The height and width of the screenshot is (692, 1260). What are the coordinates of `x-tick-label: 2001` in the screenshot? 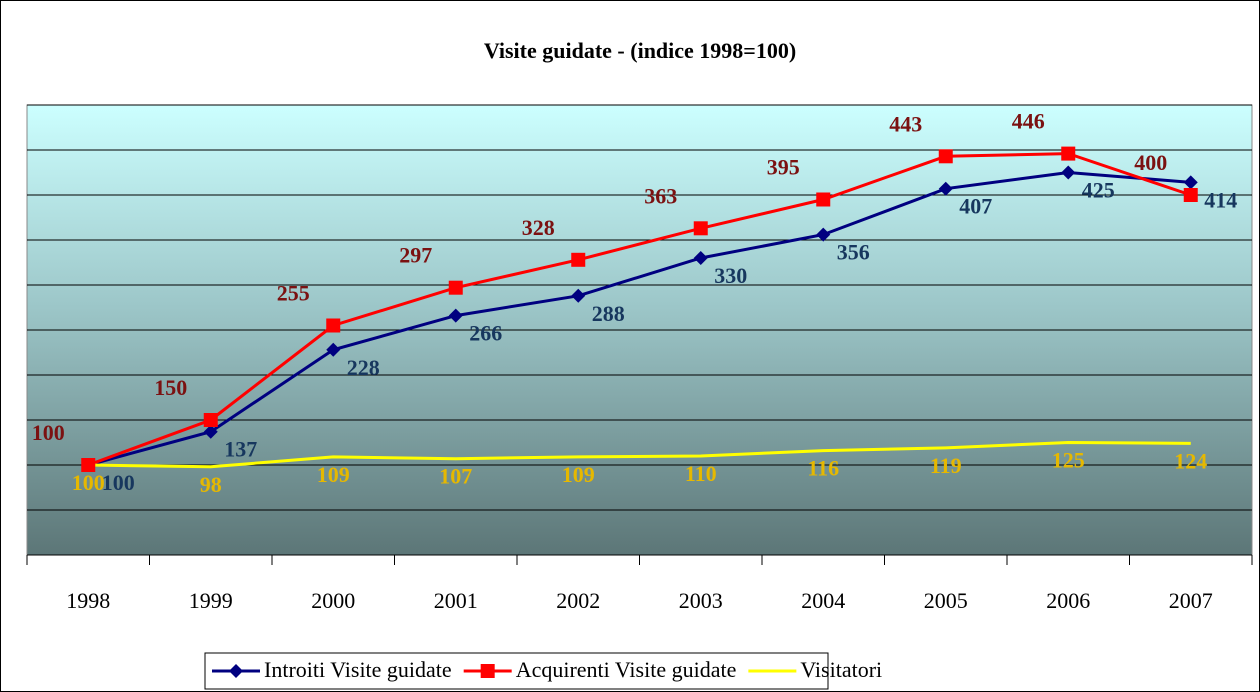 It's located at (456, 600).